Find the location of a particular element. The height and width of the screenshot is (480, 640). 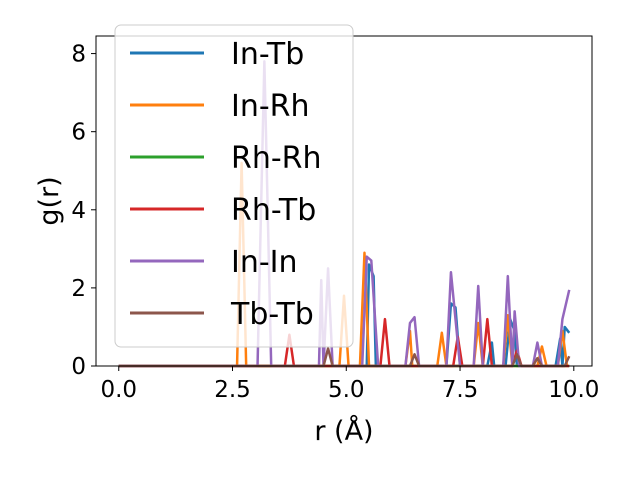

x-tick-label: 0.0 is located at coordinates (118, 390).